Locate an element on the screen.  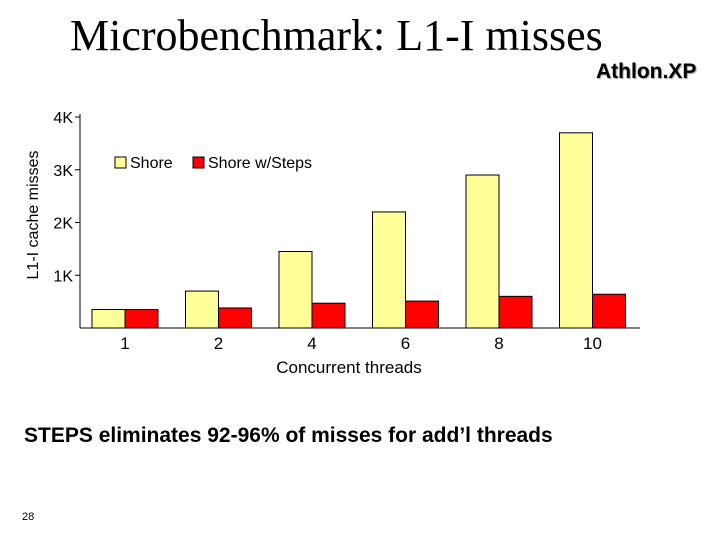
y-tick-label: 1K is located at coordinates (63, 276).